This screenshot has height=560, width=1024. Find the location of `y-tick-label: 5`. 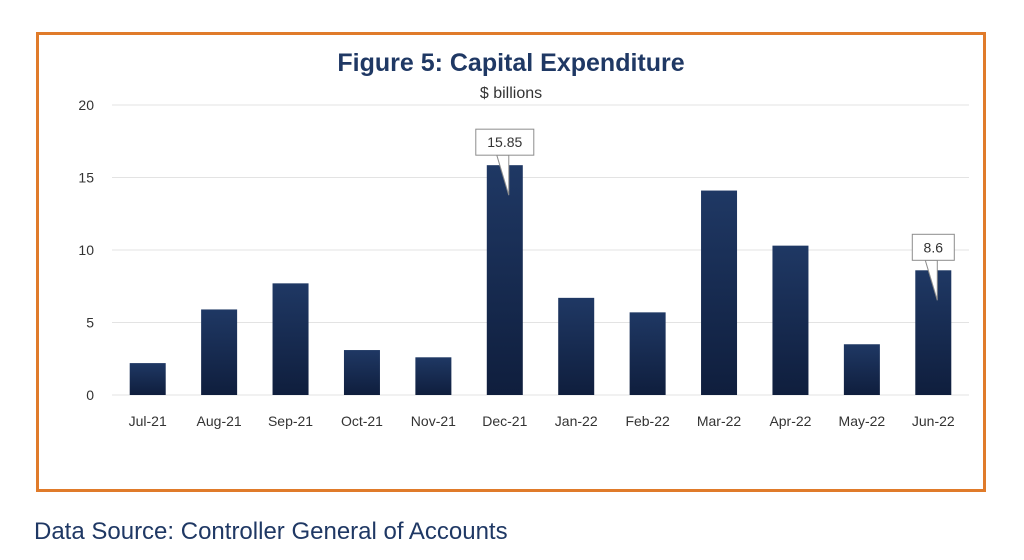

y-tick-label: 5 is located at coordinates (90, 323).